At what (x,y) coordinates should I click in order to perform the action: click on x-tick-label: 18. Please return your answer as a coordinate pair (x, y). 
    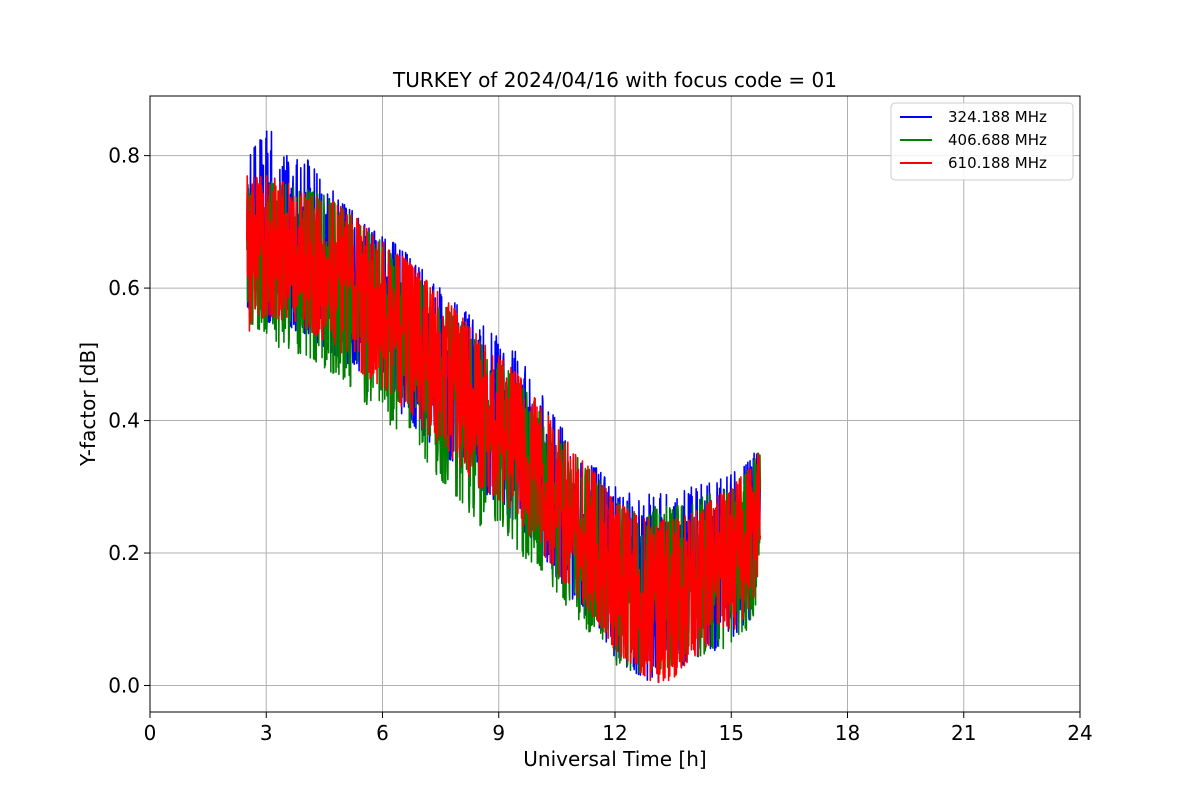
    Looking at the image, I should click on (847, 733).